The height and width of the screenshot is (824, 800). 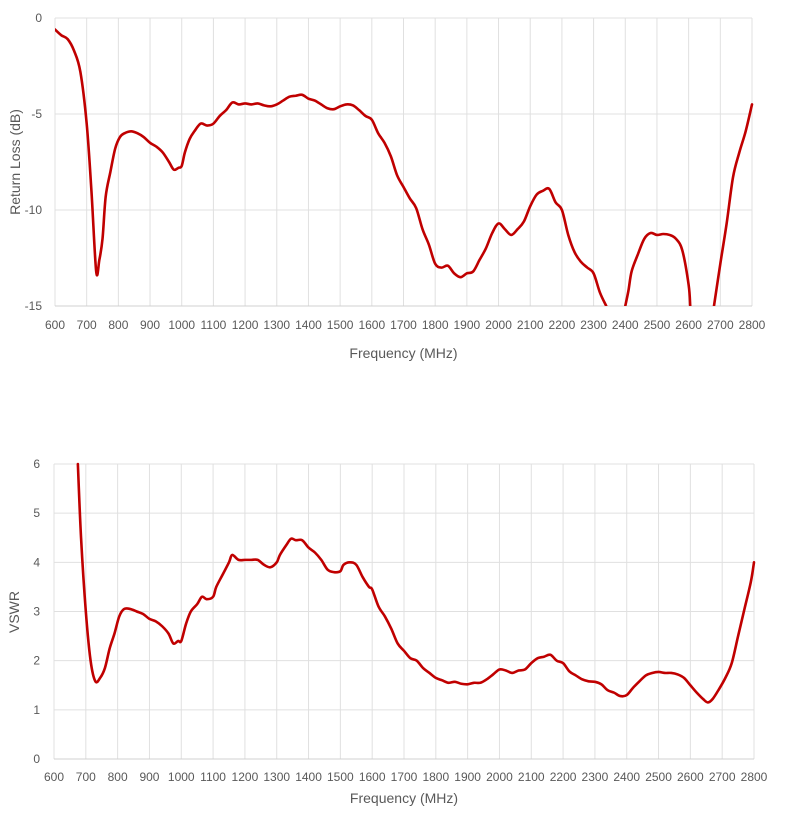 I want to click on y-tick-label: 3, so click(x=36, y=612).